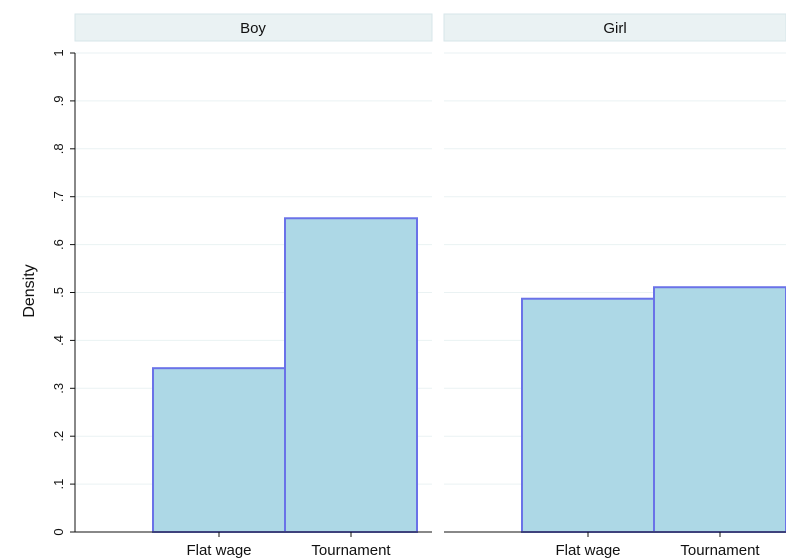 The width and height of the screenshot is (786, 560). I want to click on y-tick-label-10: 1, so click(58, 52).